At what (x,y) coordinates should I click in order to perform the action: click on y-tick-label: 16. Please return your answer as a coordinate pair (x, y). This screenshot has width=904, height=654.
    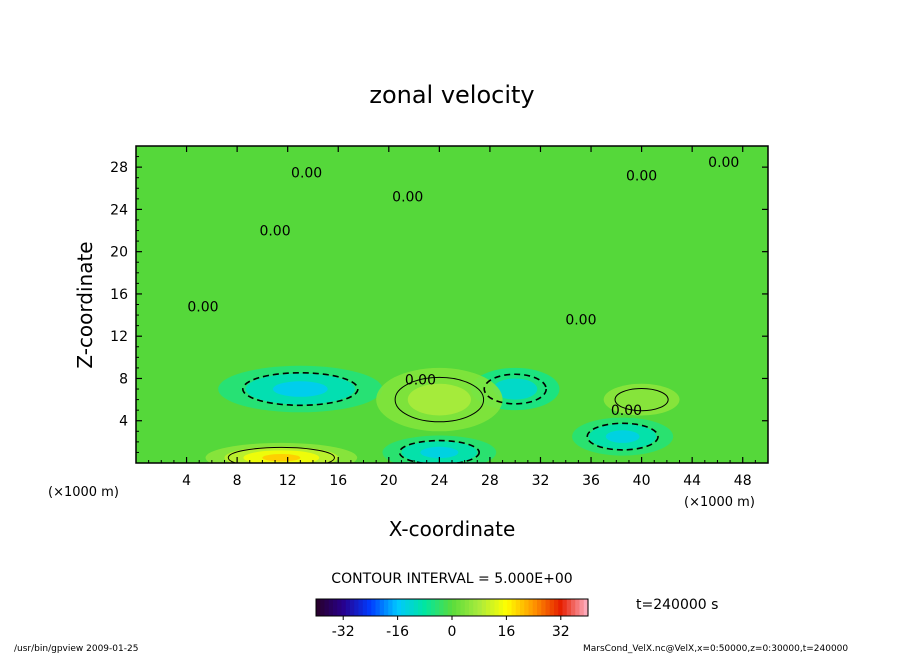
    Looking at the image, I should click on (119, 295).